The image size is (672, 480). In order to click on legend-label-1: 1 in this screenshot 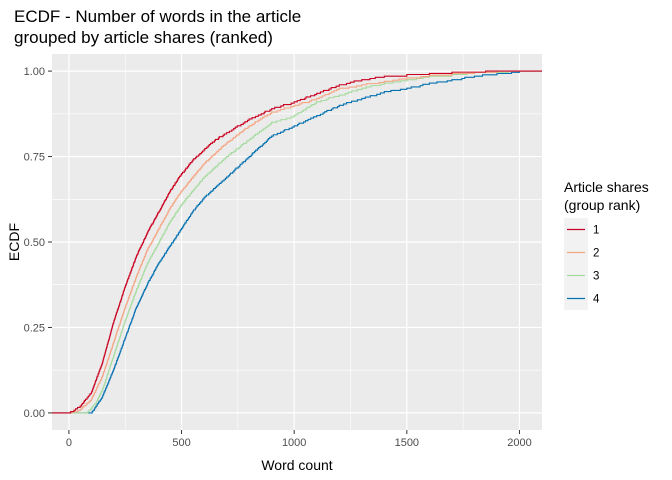, I will do `click(596, 231)`.